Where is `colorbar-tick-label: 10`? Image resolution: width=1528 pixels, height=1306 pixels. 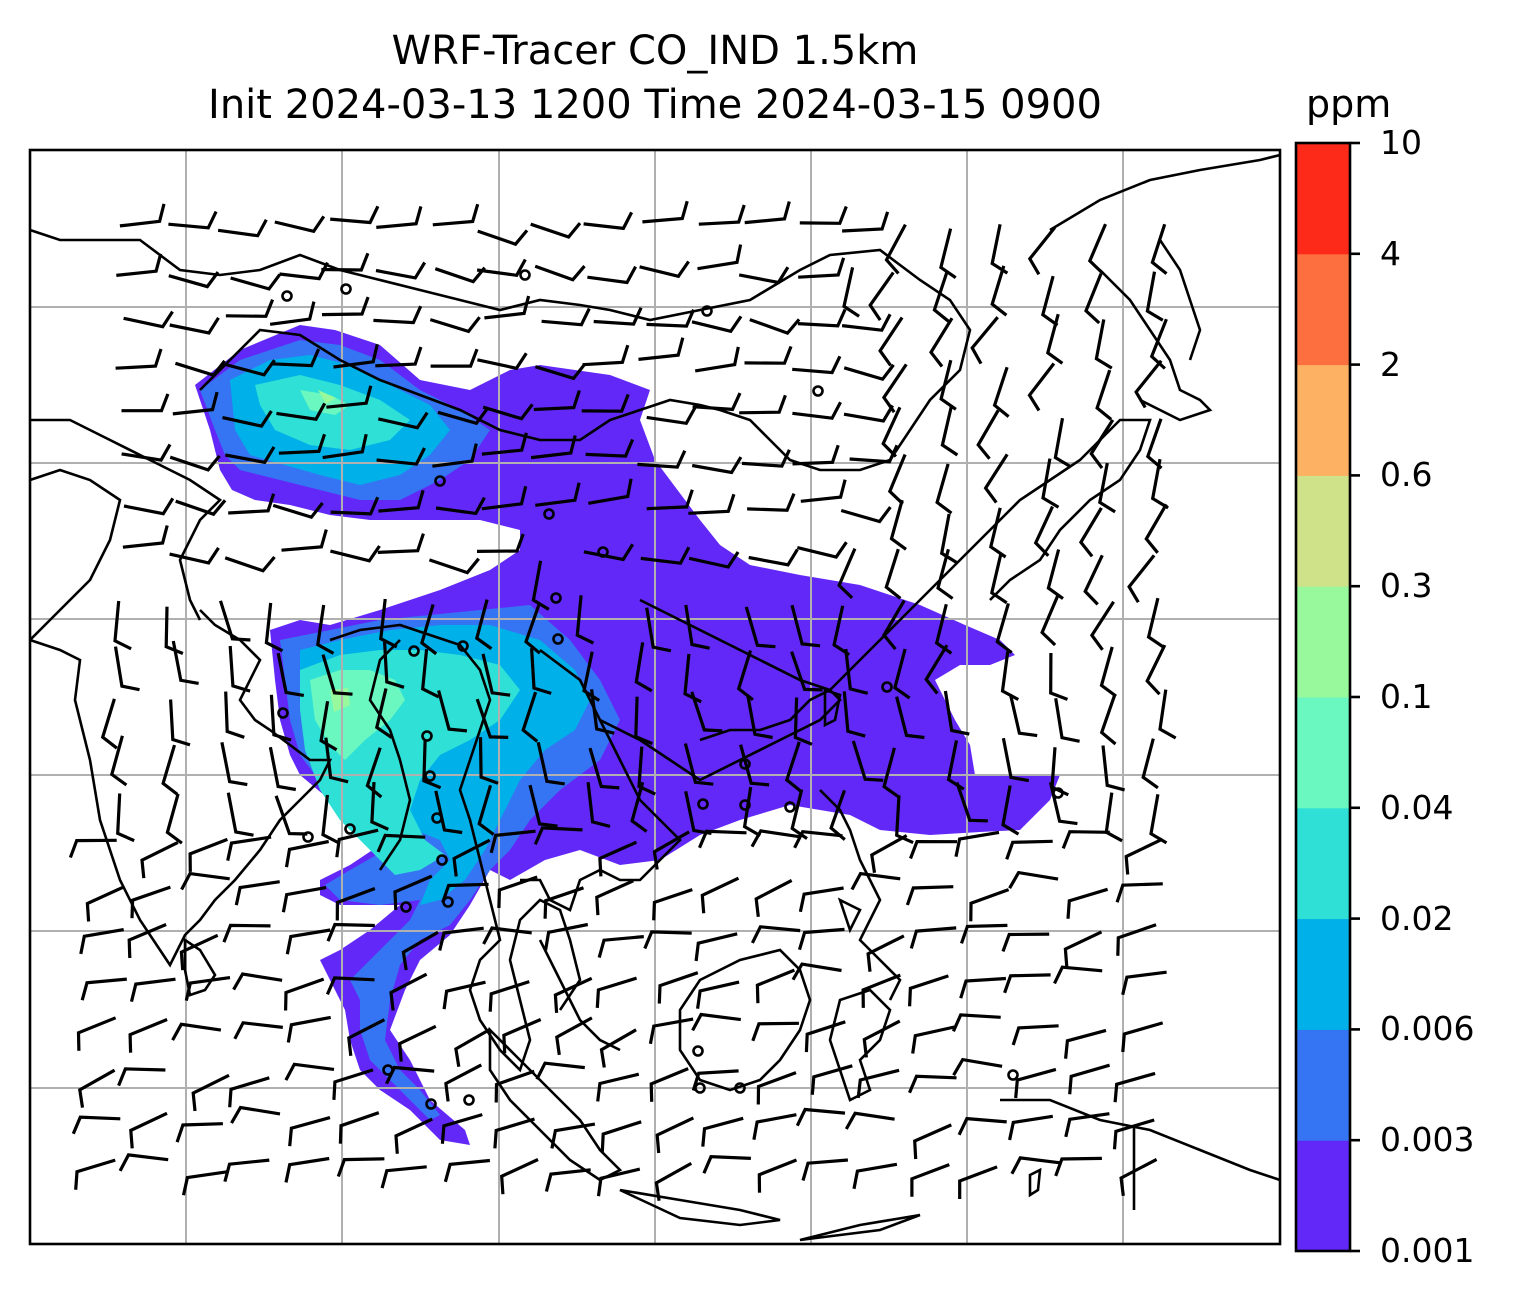
colorbar-tick-label: 10 is located at coordinates (1401, 142).